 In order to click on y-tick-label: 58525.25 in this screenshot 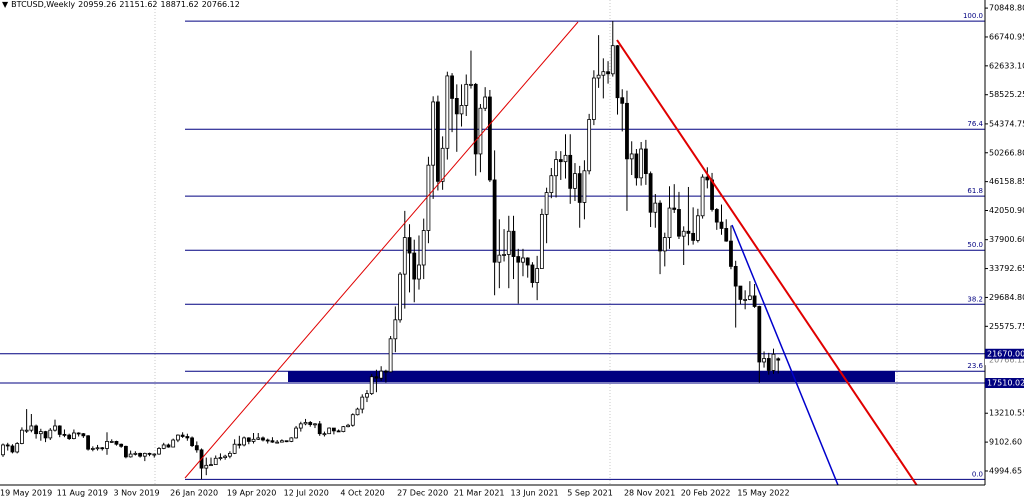, I will do `click(1006, 94)`.